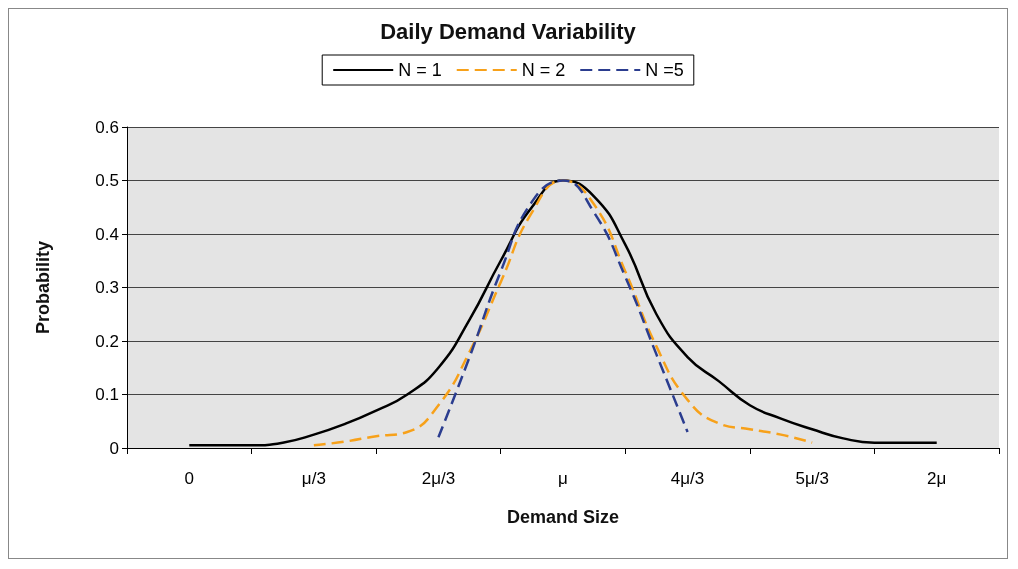  What do you see at coordinates (664, 70) in the screenshot?
I see `legend-label: N =5` at bounding box center [664, 70].